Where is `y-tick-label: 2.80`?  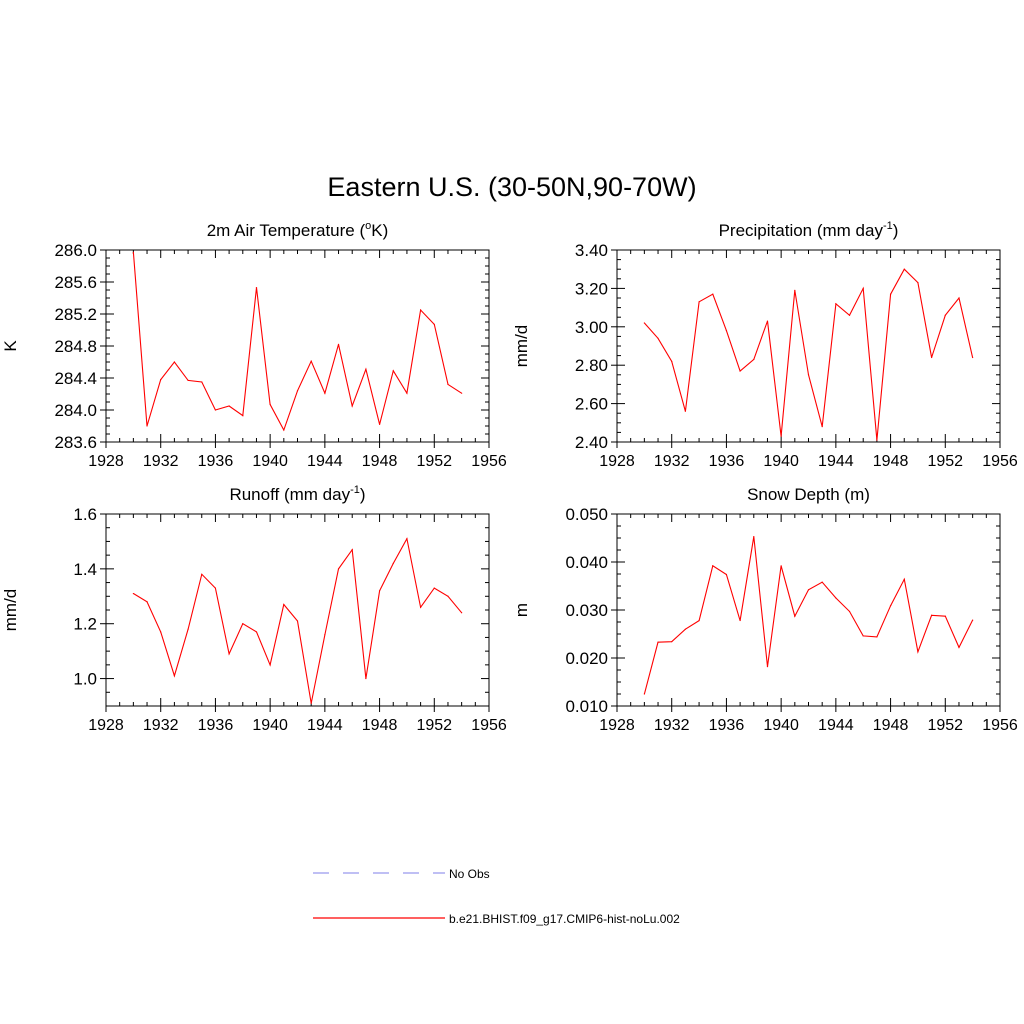
y-tick-label: 2.80 is located at coordinates (591, 365).